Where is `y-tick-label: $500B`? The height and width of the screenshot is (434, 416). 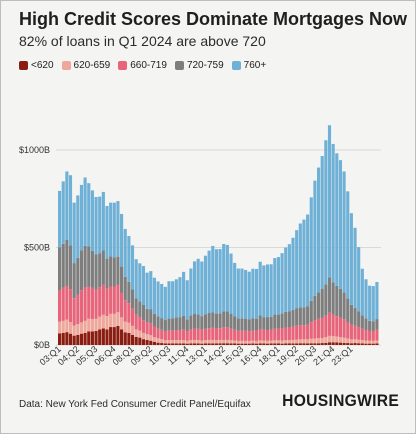
y-tick-label: $500B is located at coordinates (37, 248).